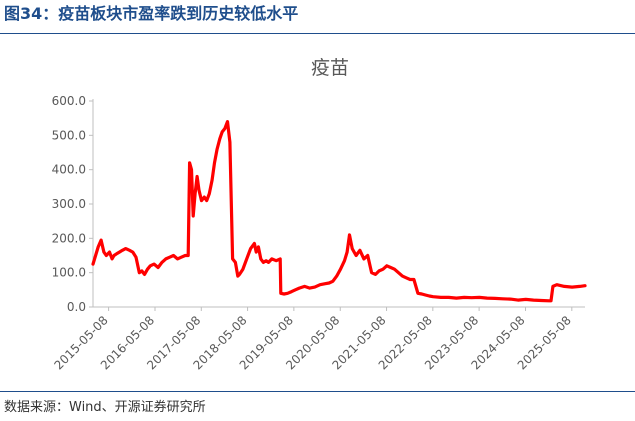  I want to click on chart-title: 疫苗, so click(330, 68).